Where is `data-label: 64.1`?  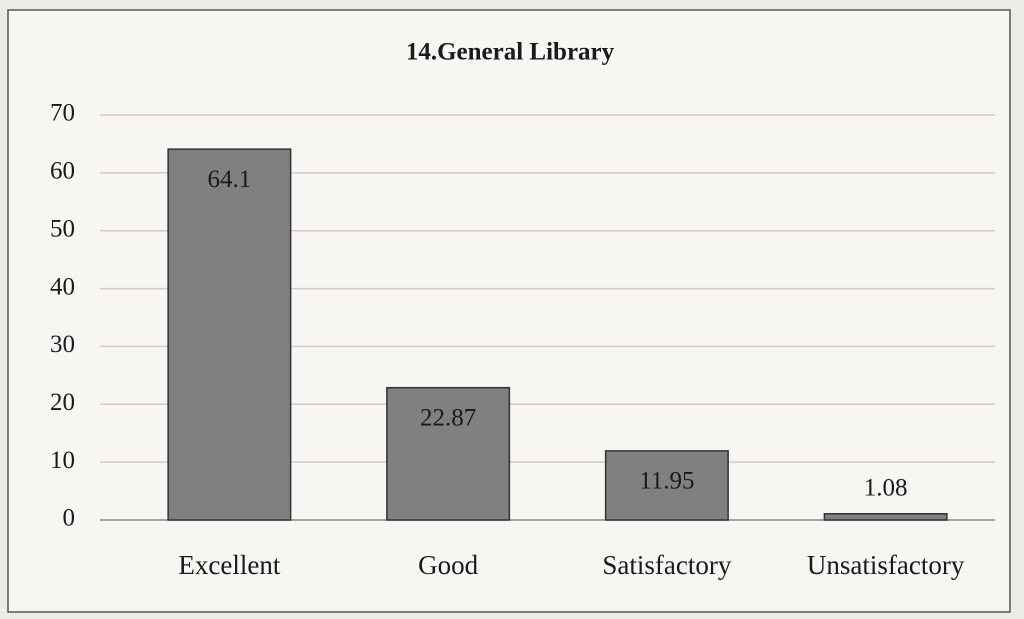
data-label: 64.1 is located at coordinates (230, 179).